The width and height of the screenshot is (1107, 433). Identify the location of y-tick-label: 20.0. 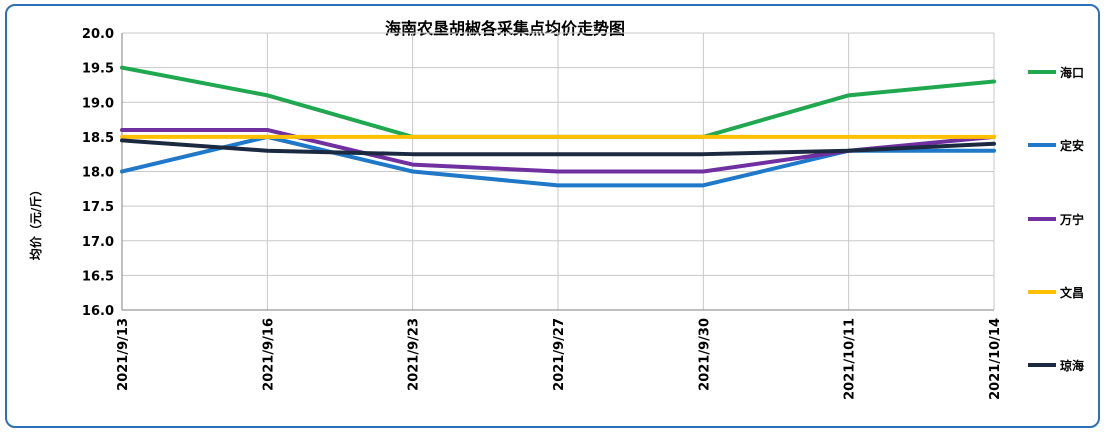
(98, 34).